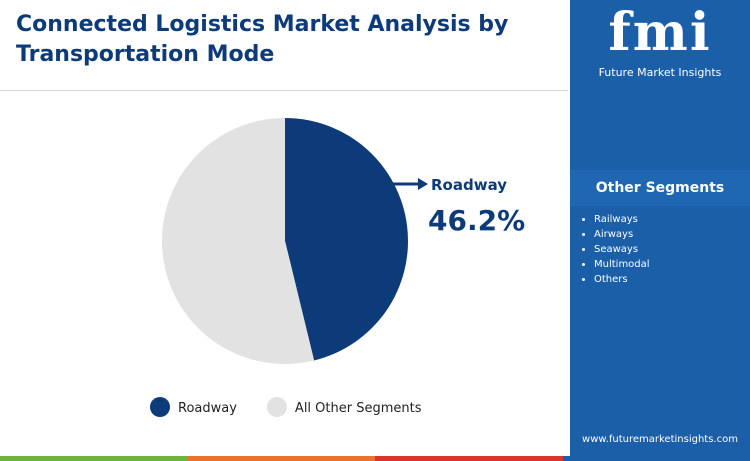  Describe the element at coordinates (660, 72) in the screenshot. I see `brand: Future Market Insights` at that location.